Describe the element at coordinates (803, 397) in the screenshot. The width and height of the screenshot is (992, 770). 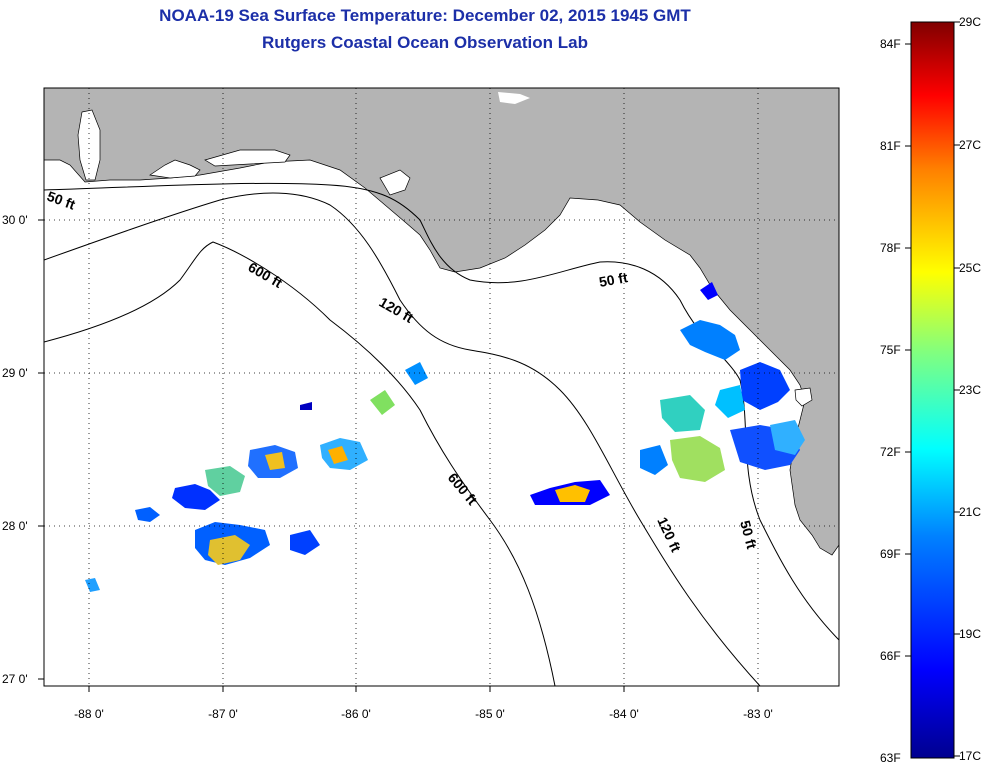
I see `tampa-bay` at that location.